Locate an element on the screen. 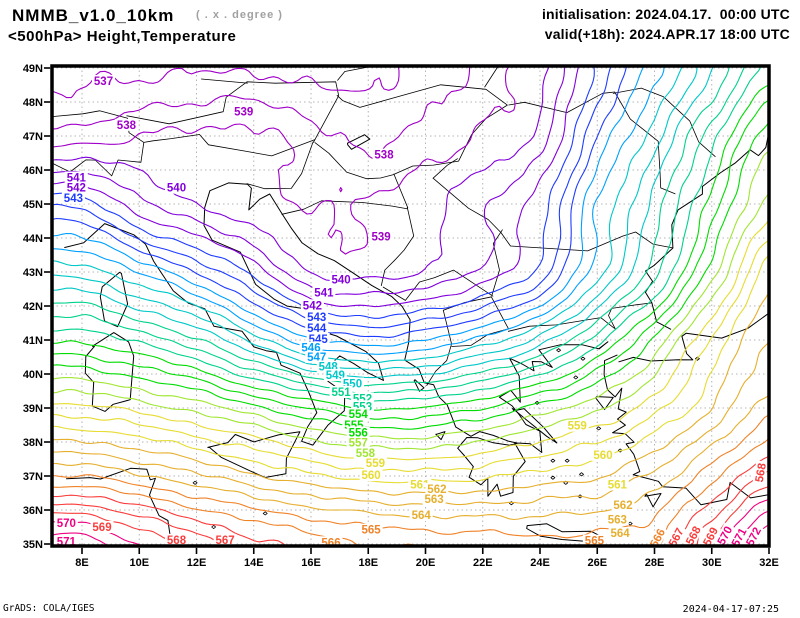 The image size is (800, 618). lat-label-47N: 47N is located at coordinates (33, 137).